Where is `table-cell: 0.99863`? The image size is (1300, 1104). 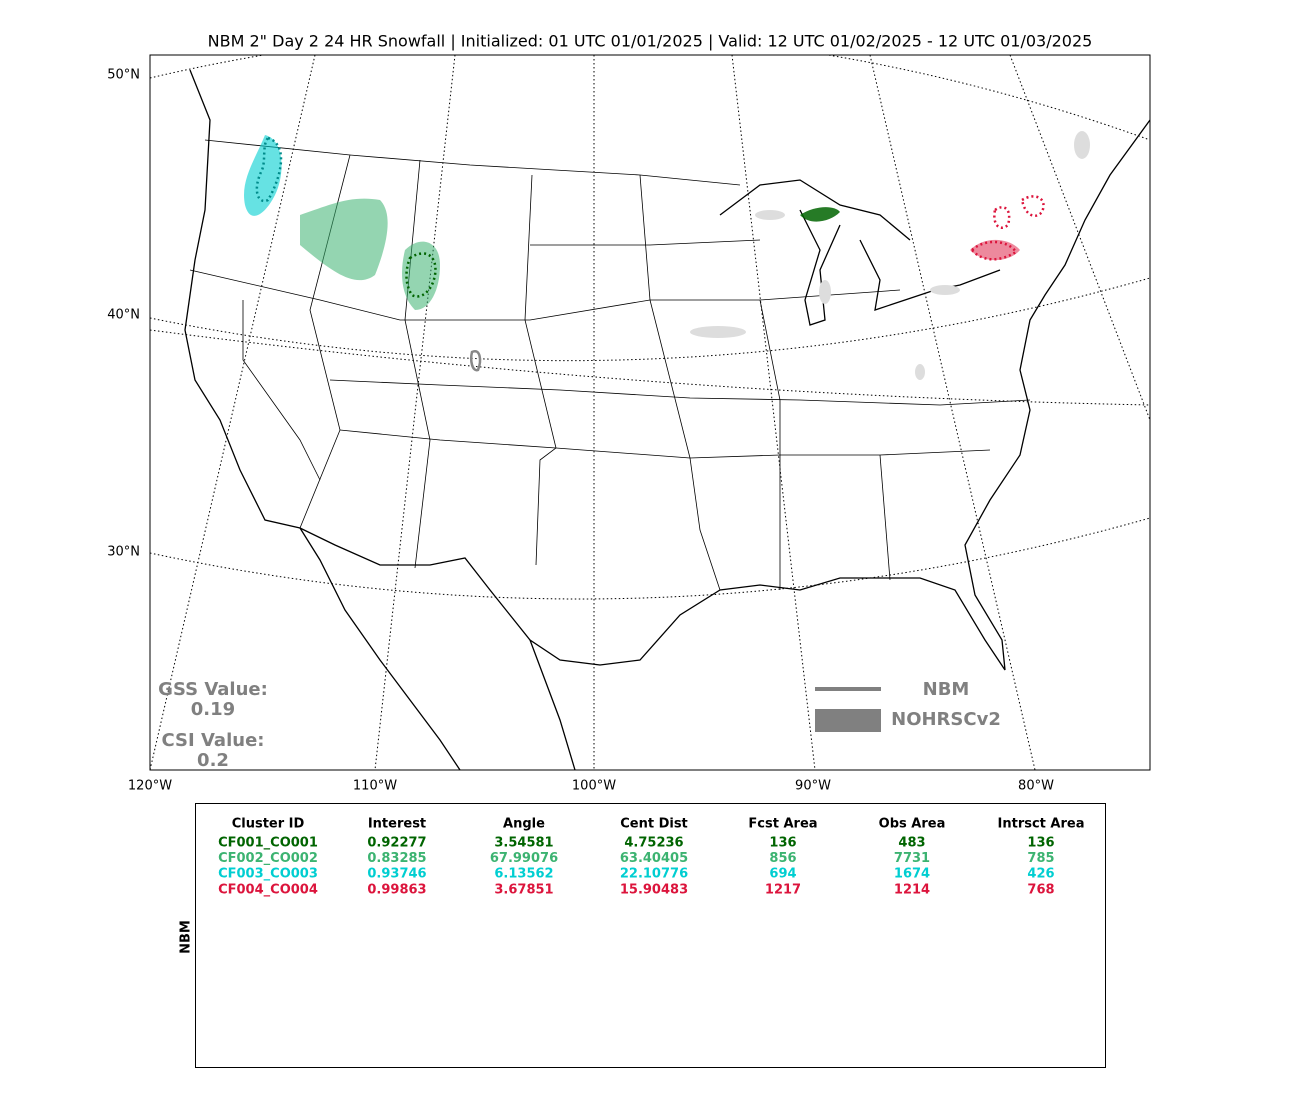
table-cell: 0.99863 is located at coordinates (396, 889).